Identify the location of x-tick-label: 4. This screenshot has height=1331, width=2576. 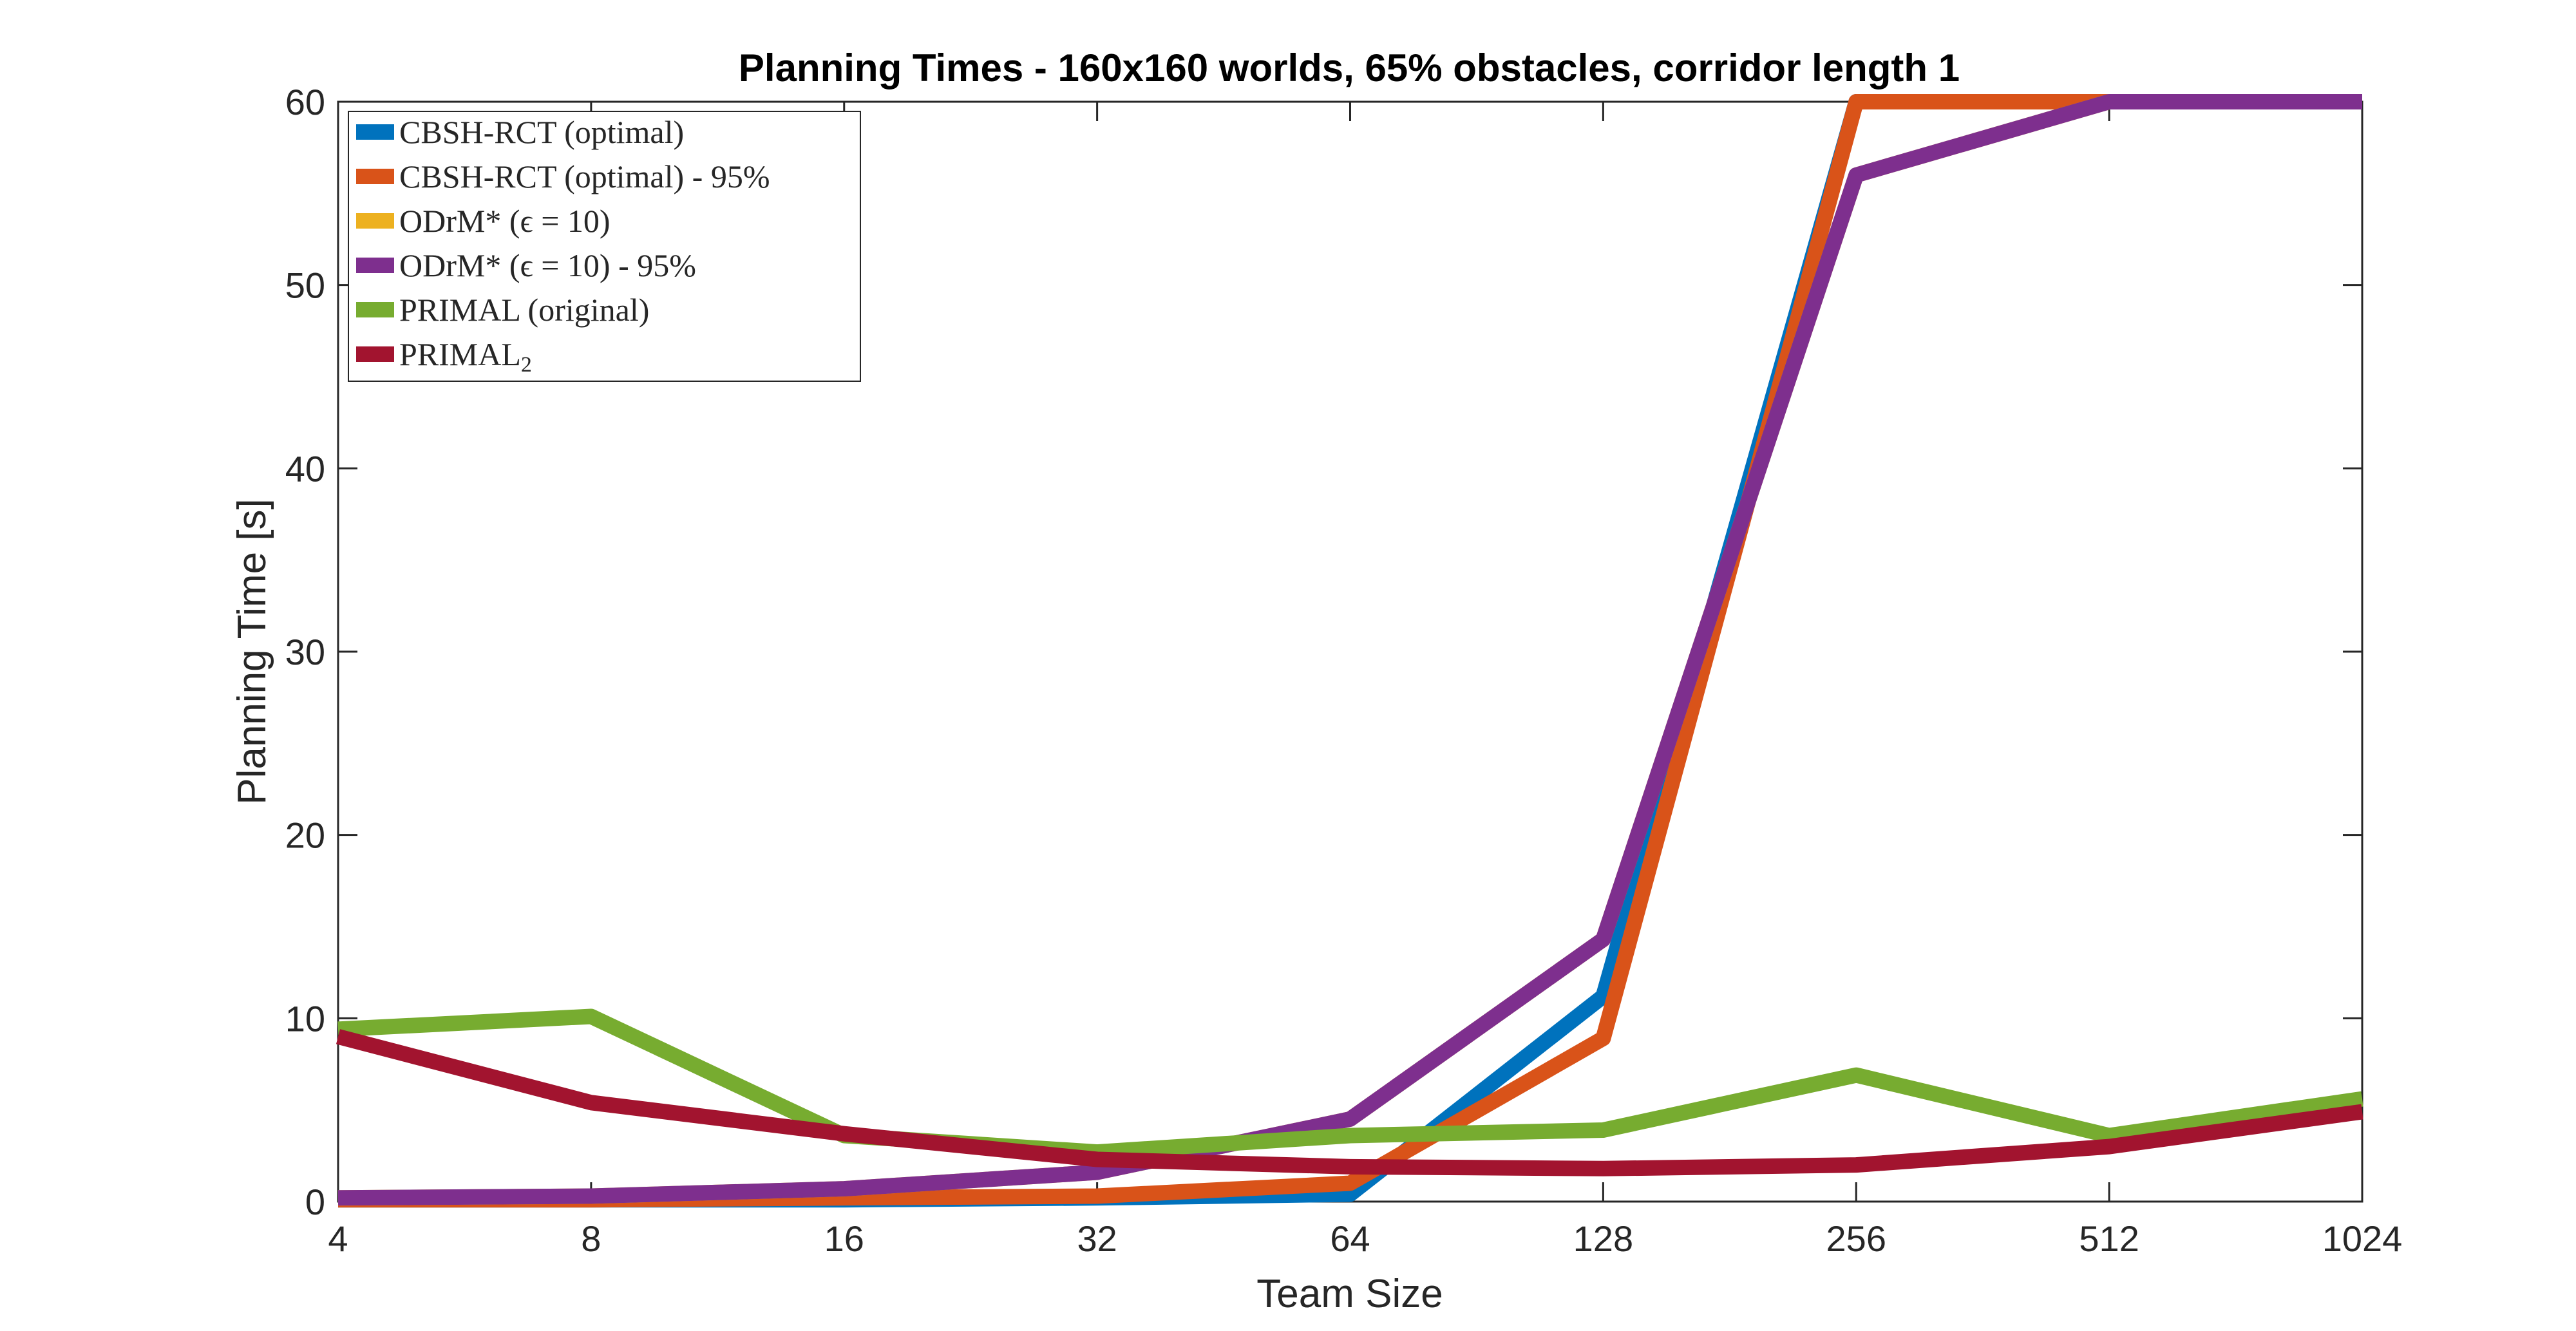
(338, 1238).